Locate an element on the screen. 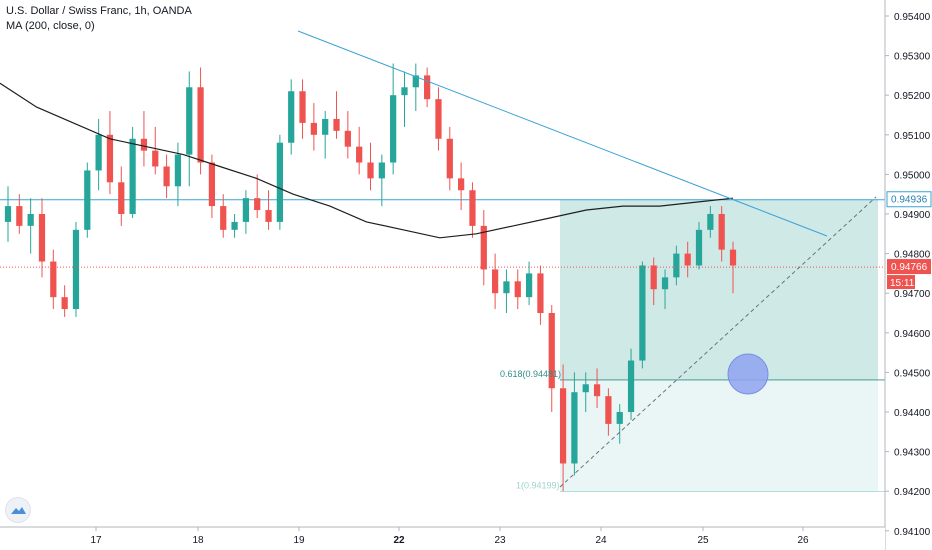 Image resolution: width=932 pixels, height=550 pixels. price-tick-label: 0.94400 is located at coordinates (912, 413).